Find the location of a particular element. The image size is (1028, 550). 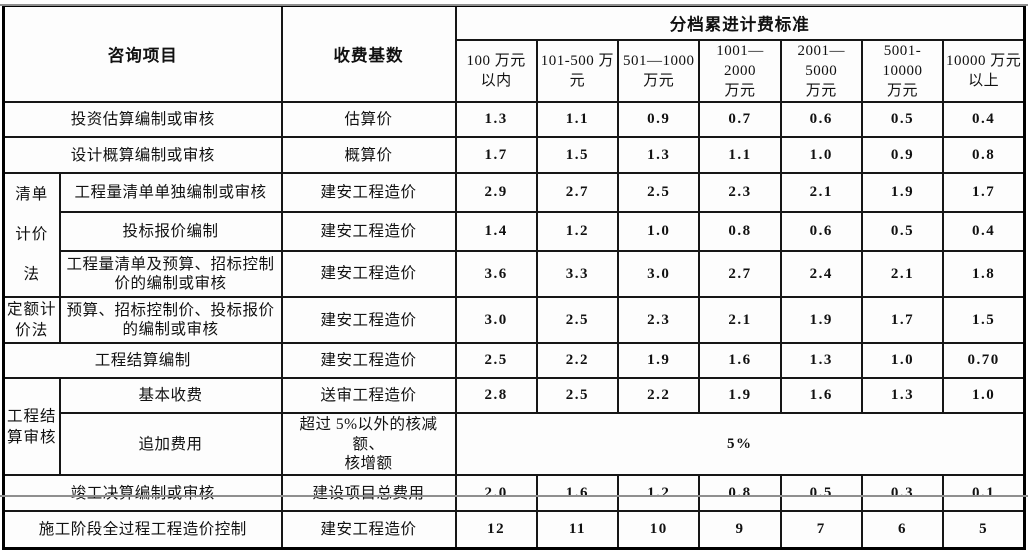

value-cell: 11 is located at coordinates (577, 530).